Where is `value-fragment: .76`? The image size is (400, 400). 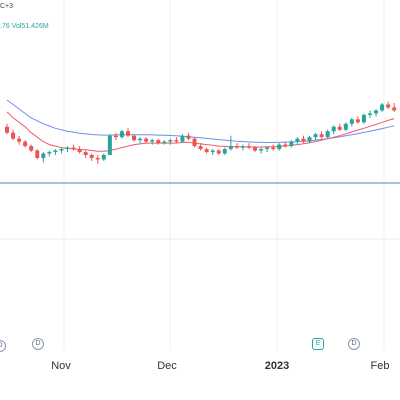 value-fragment: .76 is located at coordinates (5, 26).